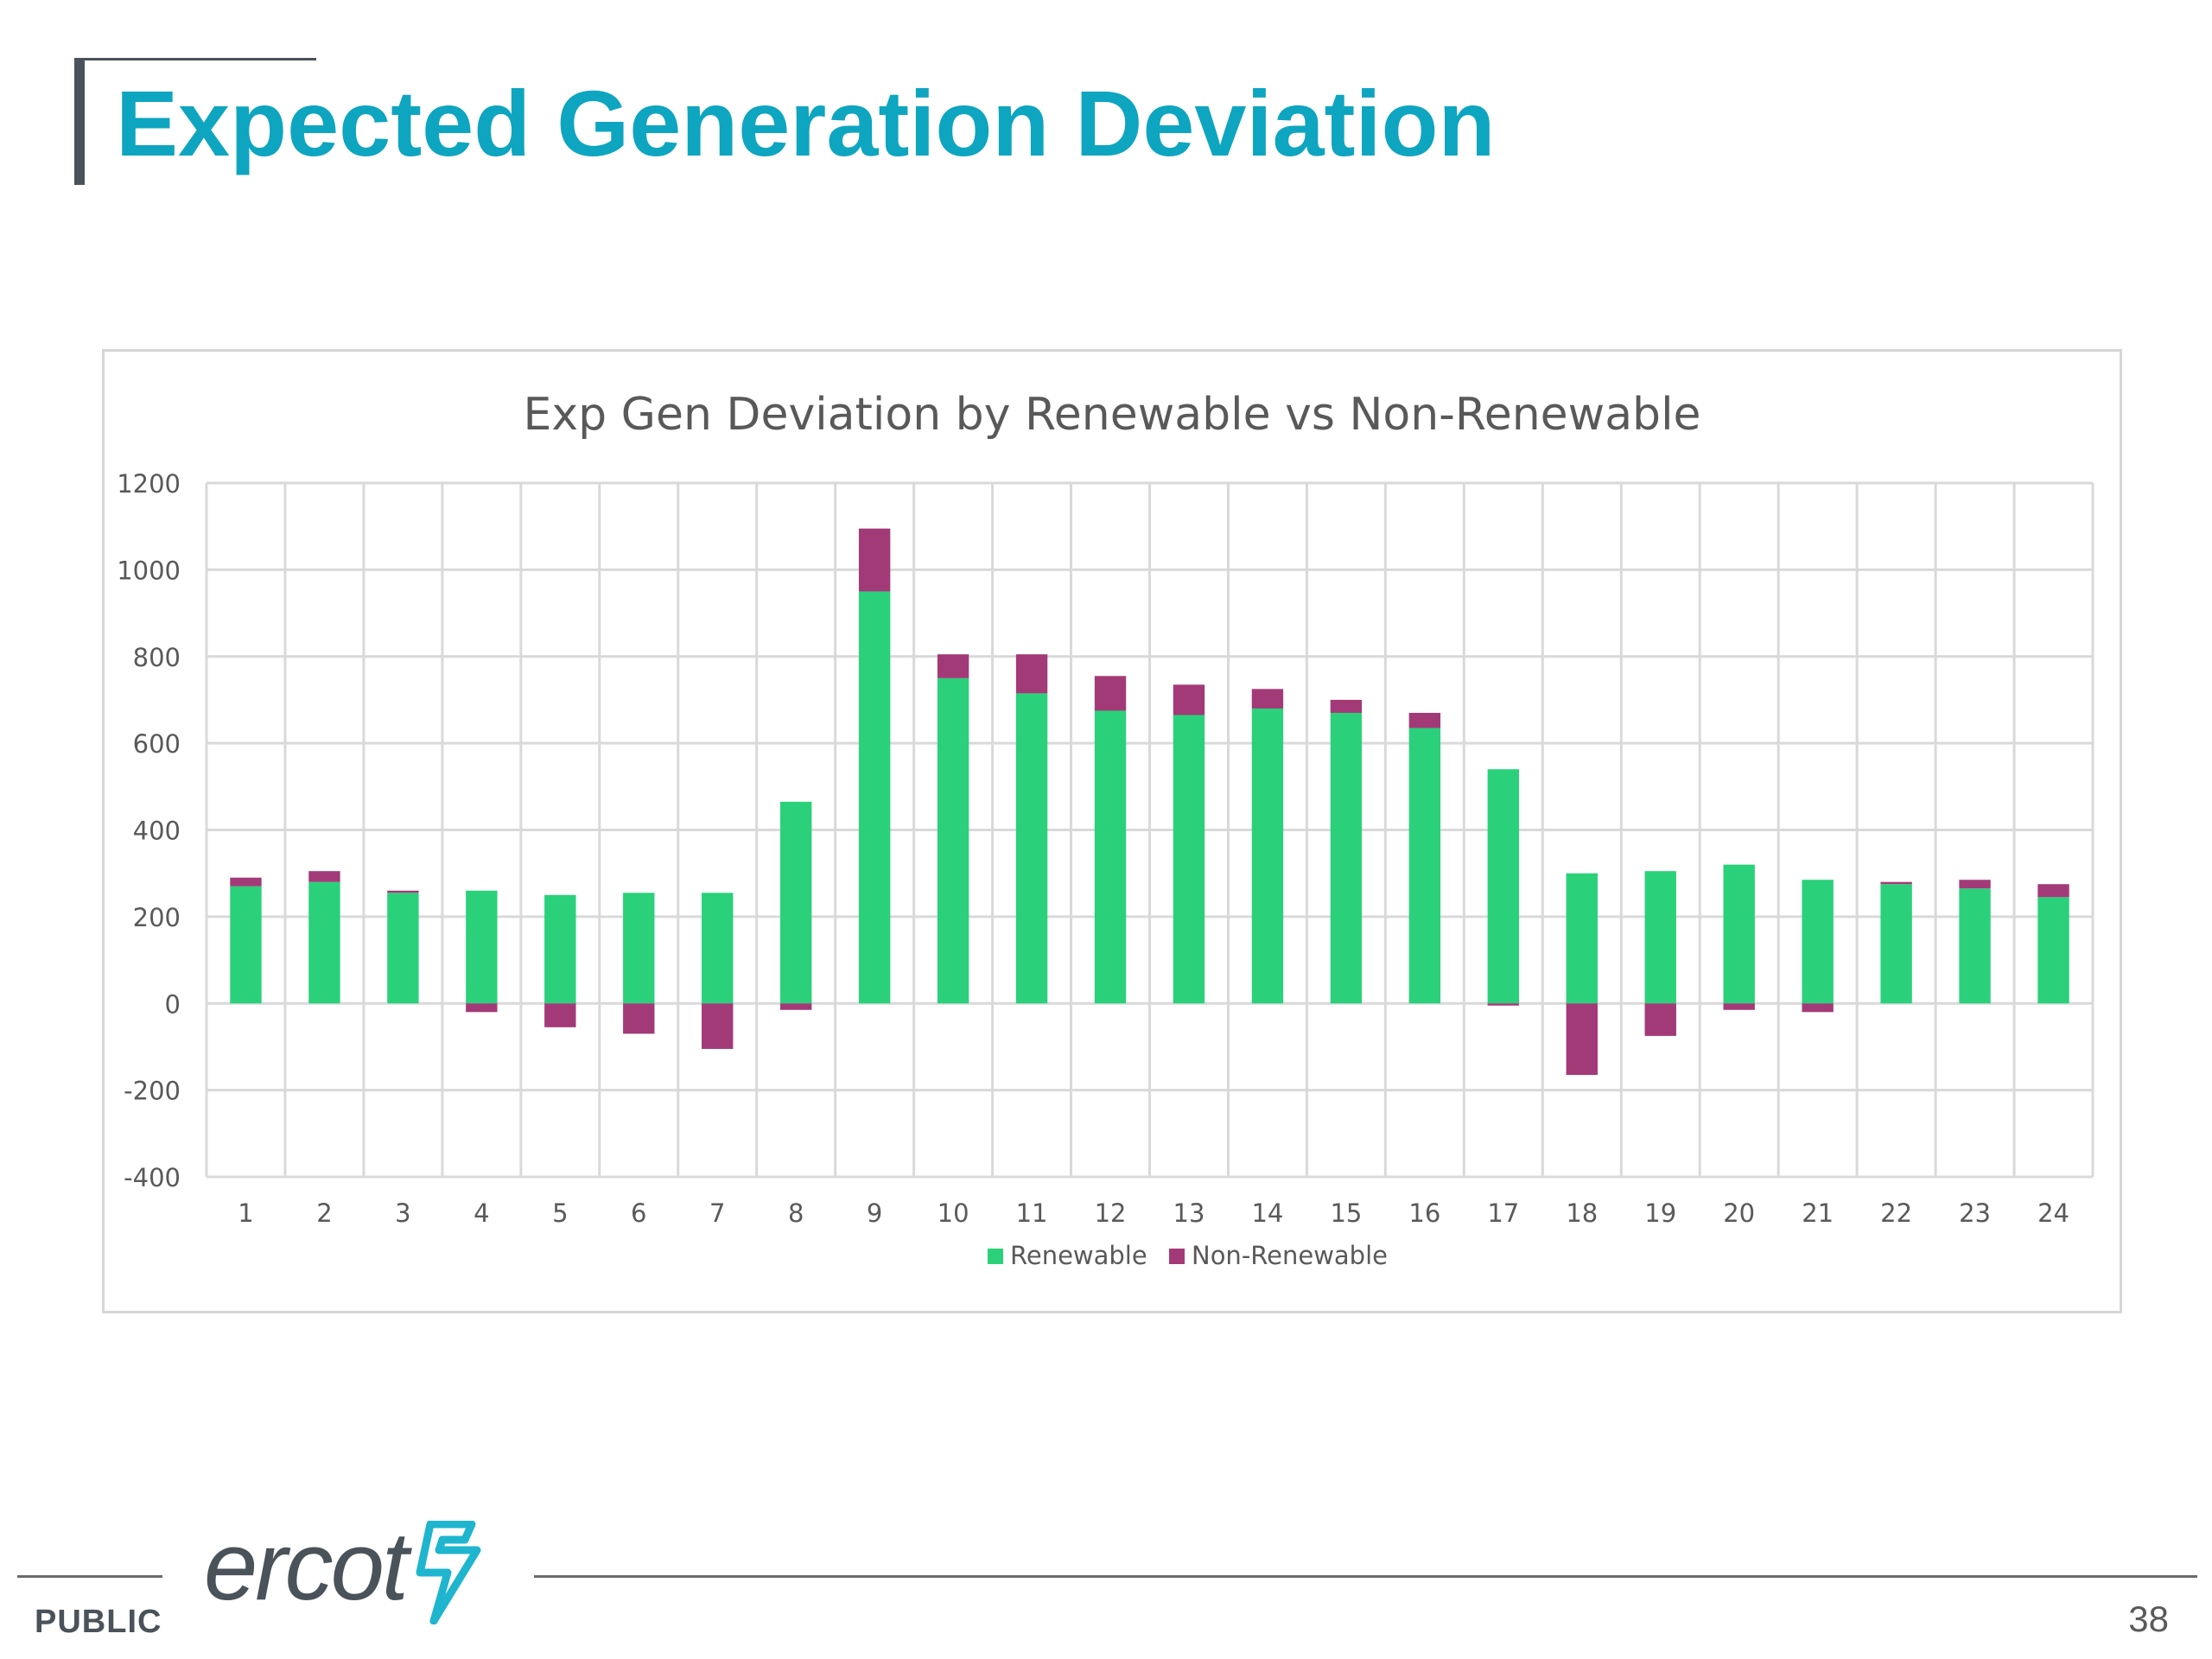 The image size is (2212, 1659). What do you see at coordinates (1365, 1576) in the screenshot?
I see `footer-rule-right` at bounding box center [1365, 1576].